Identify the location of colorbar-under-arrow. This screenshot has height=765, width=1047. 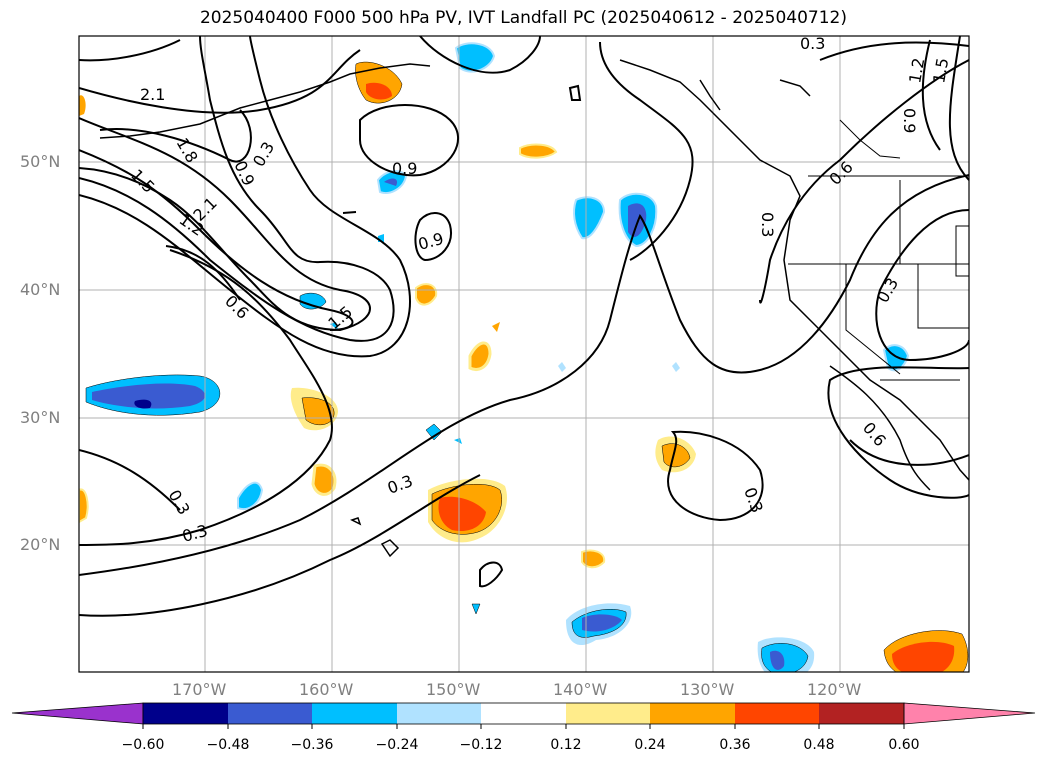
(77, 713).